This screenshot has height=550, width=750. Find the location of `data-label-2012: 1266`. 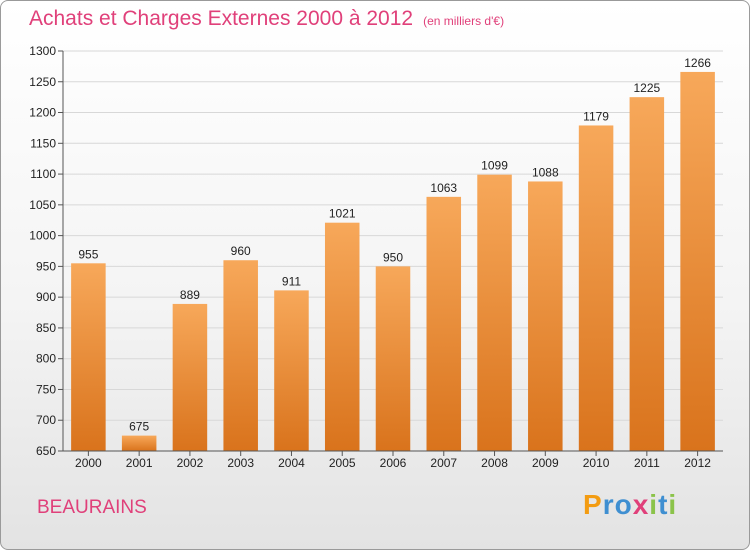

data-label-2012: 1266 is located at coordinates (697, 63).